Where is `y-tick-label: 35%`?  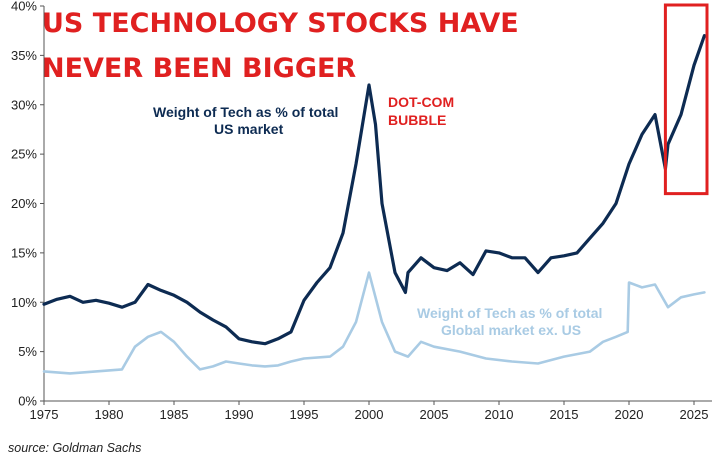 y-tick-label: 35% is located at coordinates (24, 55).